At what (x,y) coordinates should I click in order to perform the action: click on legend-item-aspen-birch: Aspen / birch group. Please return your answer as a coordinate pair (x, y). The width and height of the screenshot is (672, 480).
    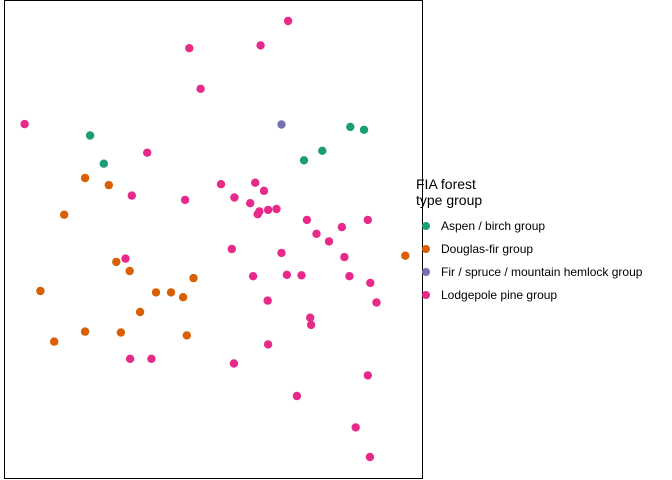
    Looking at the image, I should click on (529, 225).